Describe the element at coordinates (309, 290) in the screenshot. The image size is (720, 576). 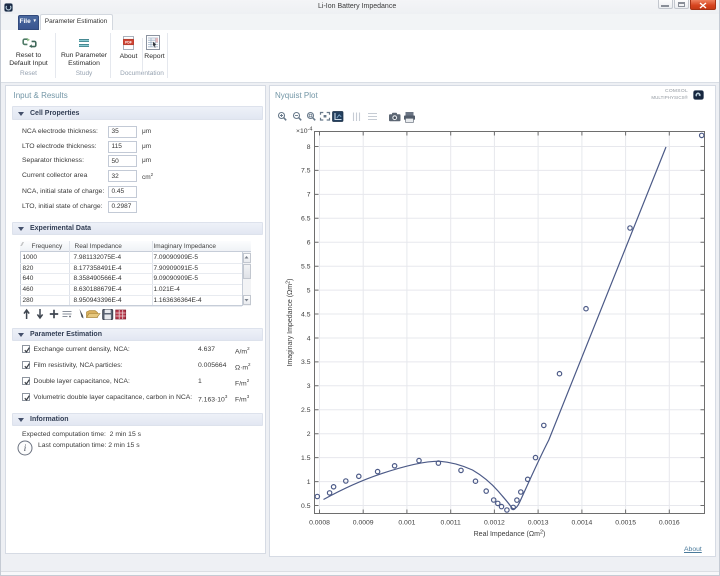
I see `svg-text: 5` at that location.